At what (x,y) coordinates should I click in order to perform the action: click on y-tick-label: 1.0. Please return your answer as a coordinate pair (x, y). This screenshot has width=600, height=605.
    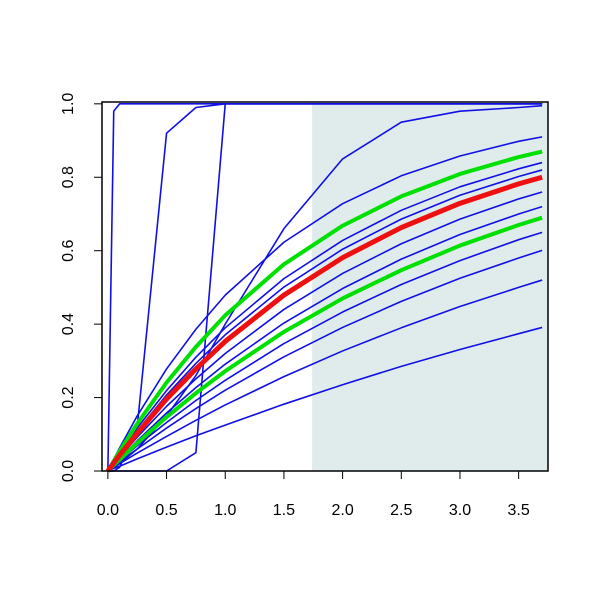
    Looking at the image, I should click on (68, 104).